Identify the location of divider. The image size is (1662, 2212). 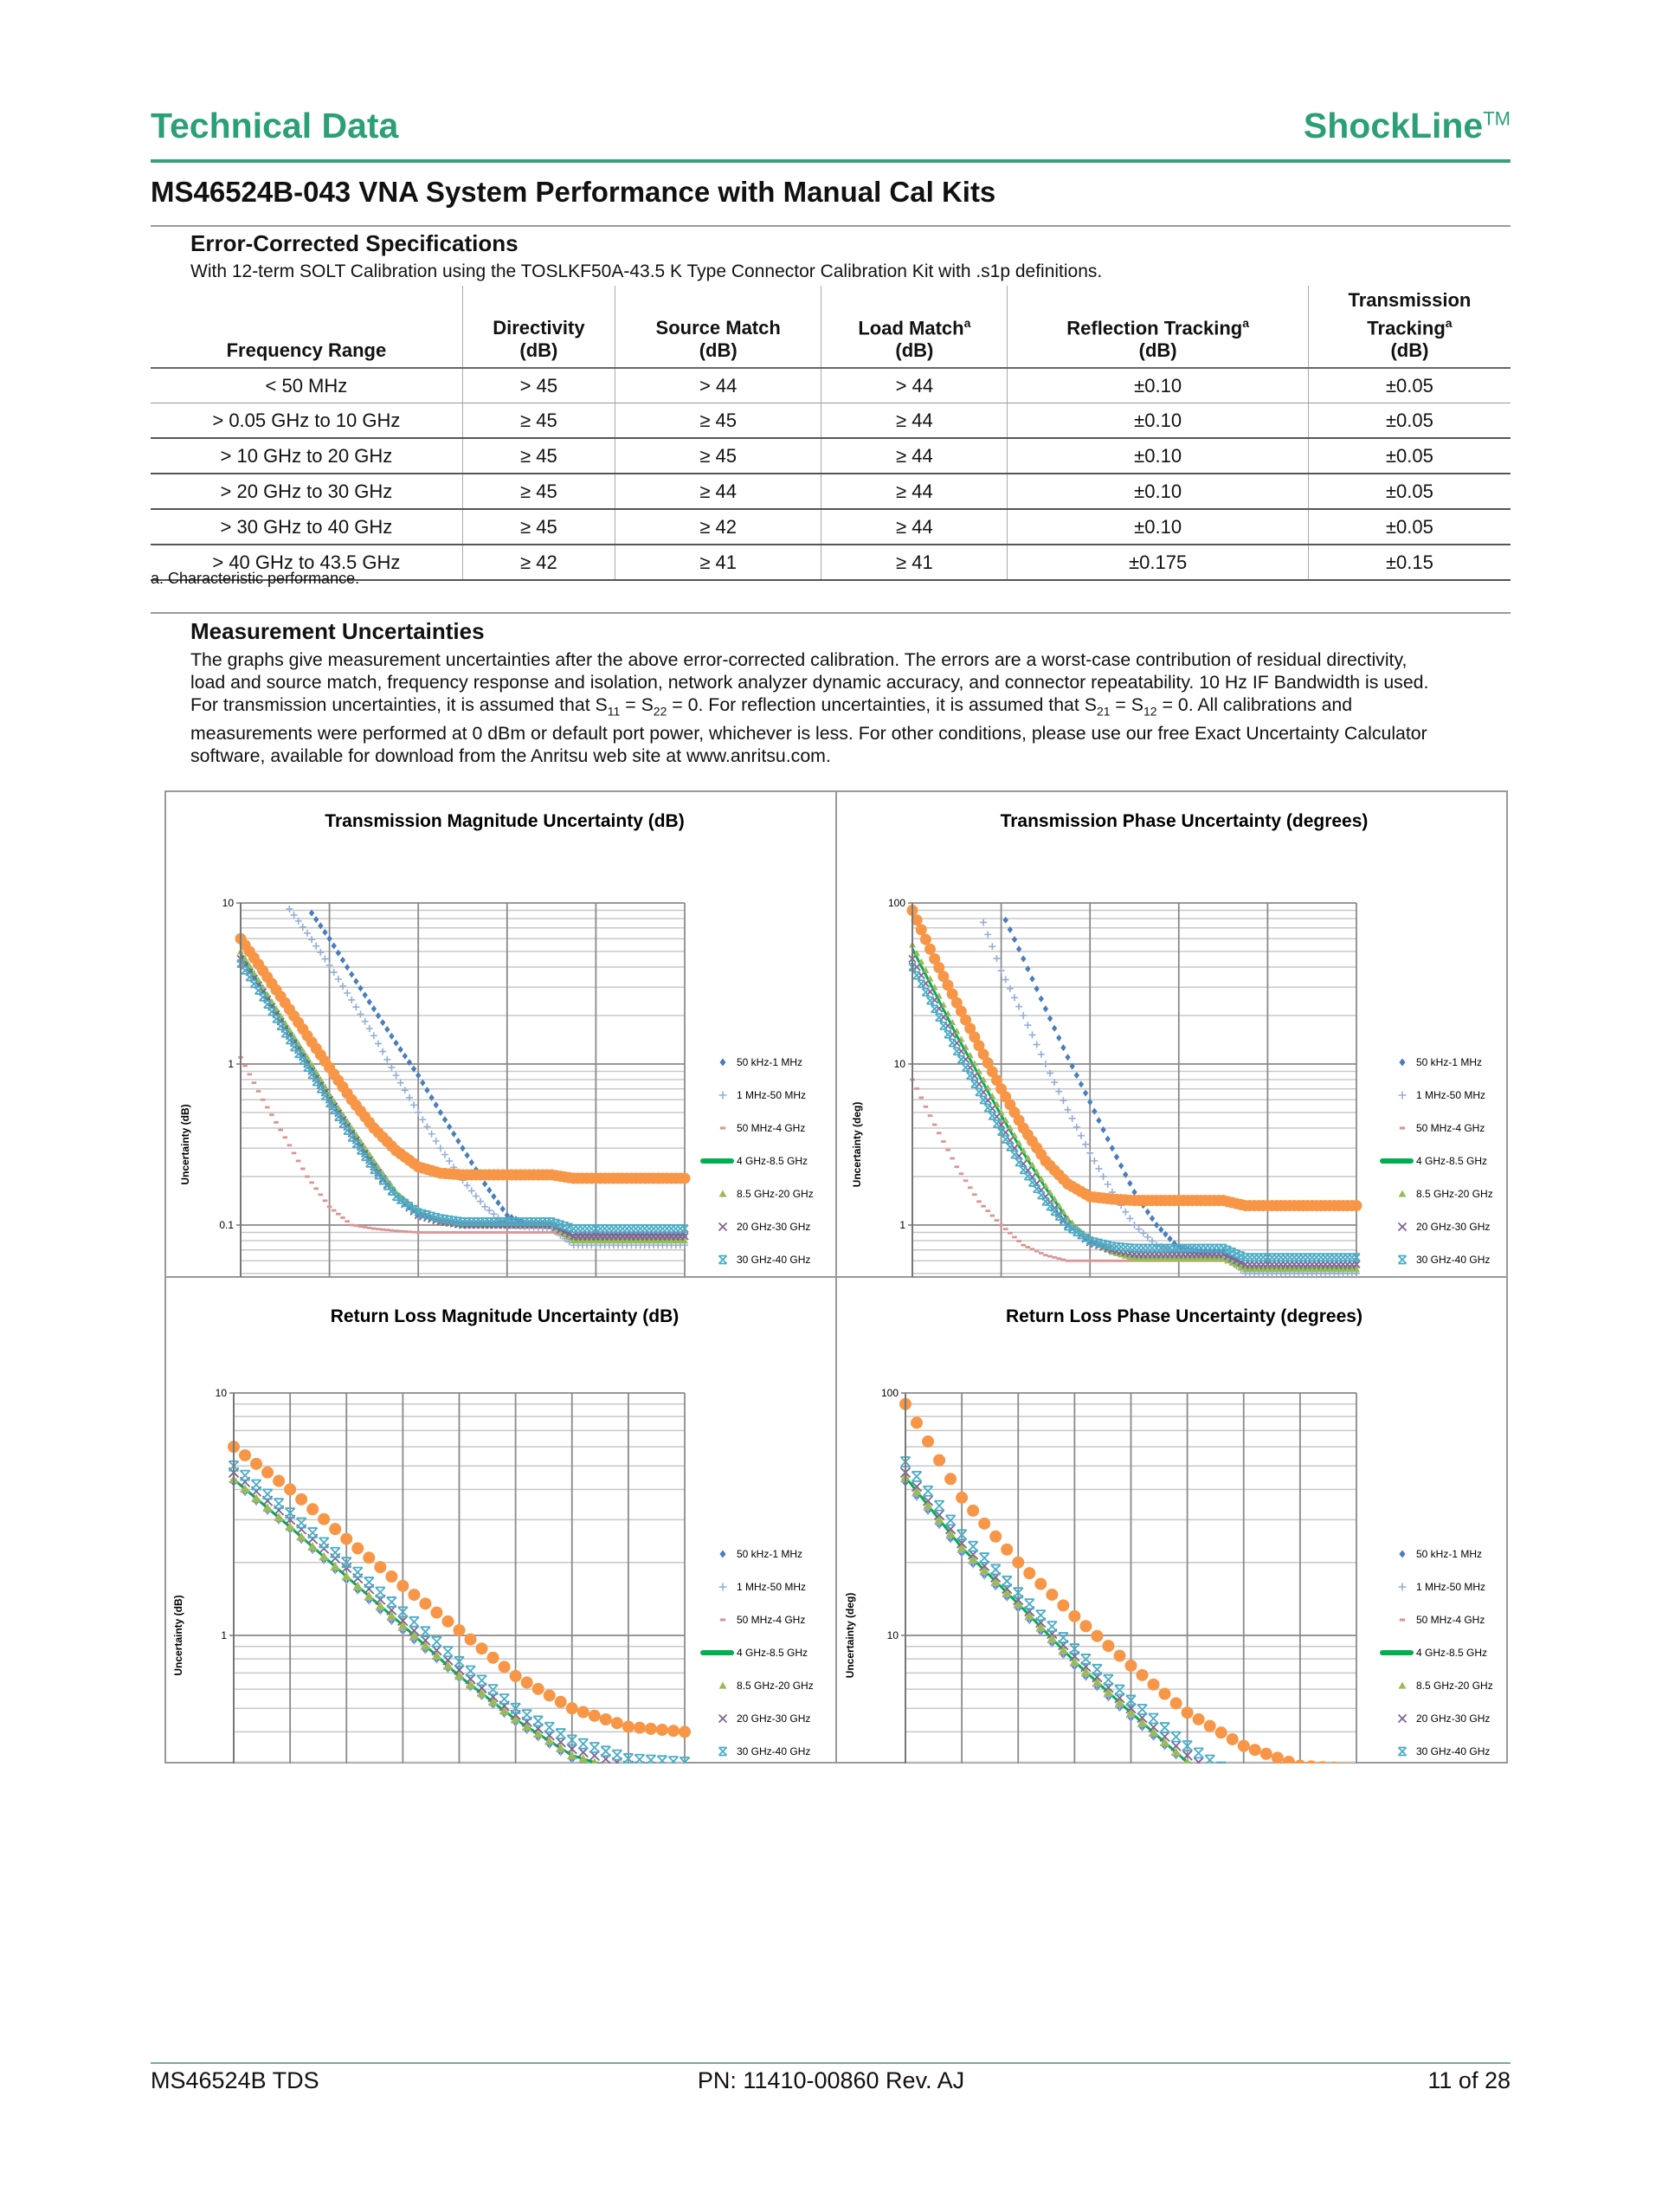
(836, 1277).